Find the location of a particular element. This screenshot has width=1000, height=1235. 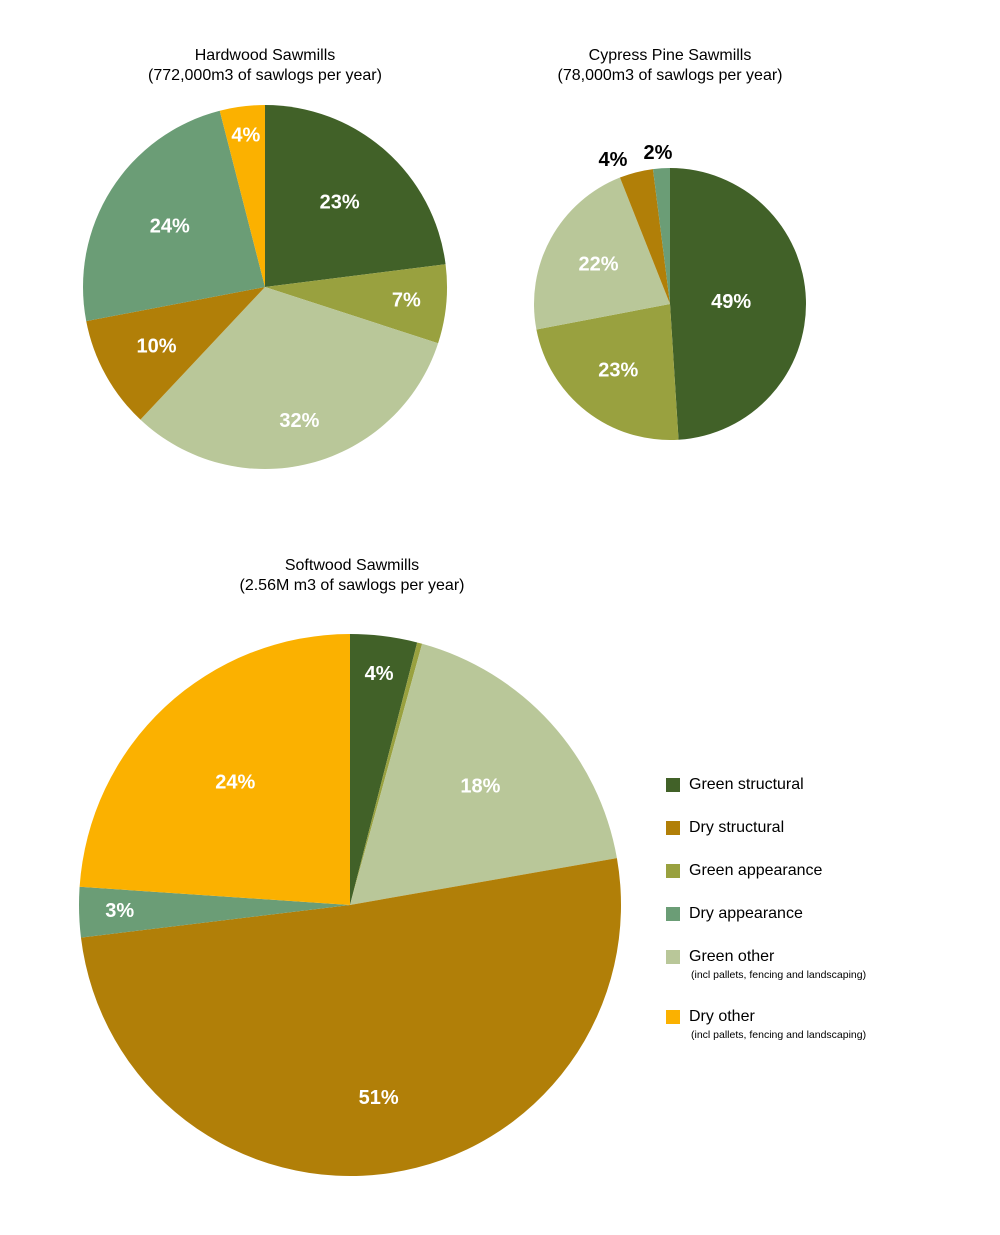

data-label: 49% is located at coordinates (731, 302).